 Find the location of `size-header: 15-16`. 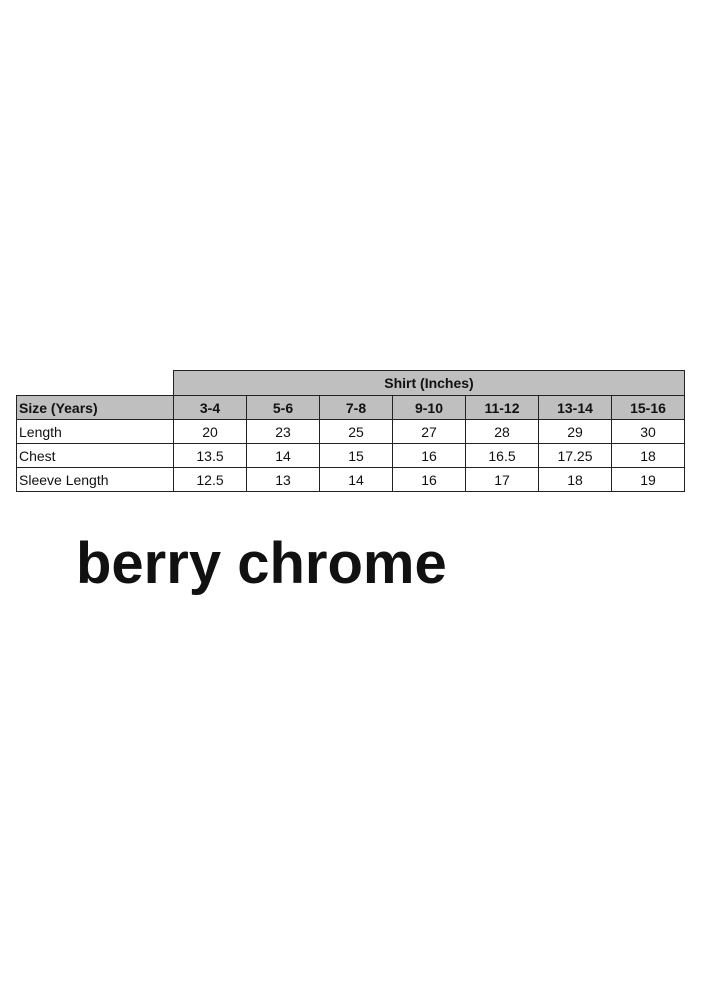

size-header: 15-16 is located at coordinates (648, 407).